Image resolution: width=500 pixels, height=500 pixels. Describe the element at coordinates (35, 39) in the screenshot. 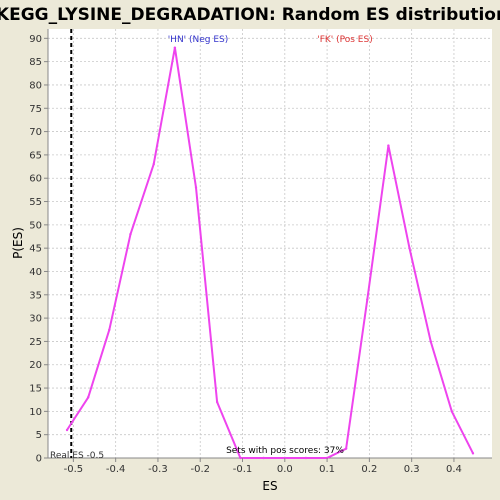

I see `y-tick-label: 90` at that location.